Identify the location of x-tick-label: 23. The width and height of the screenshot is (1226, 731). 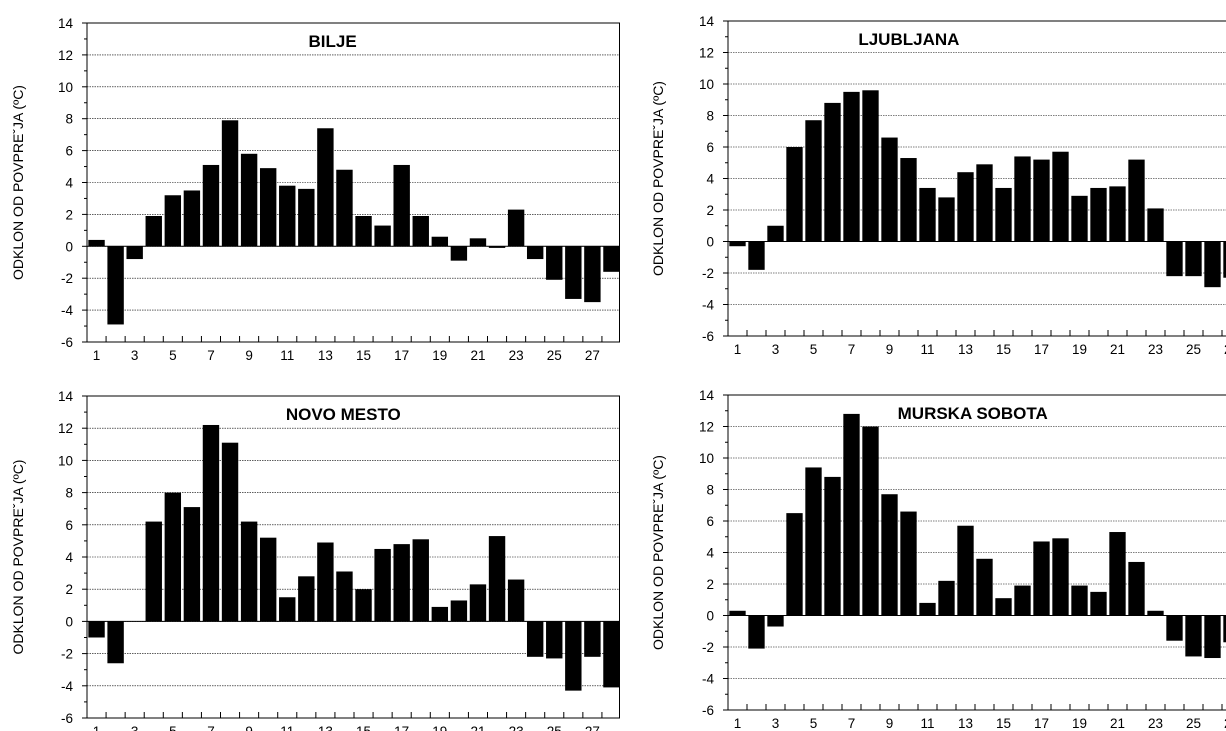
(516, 355).